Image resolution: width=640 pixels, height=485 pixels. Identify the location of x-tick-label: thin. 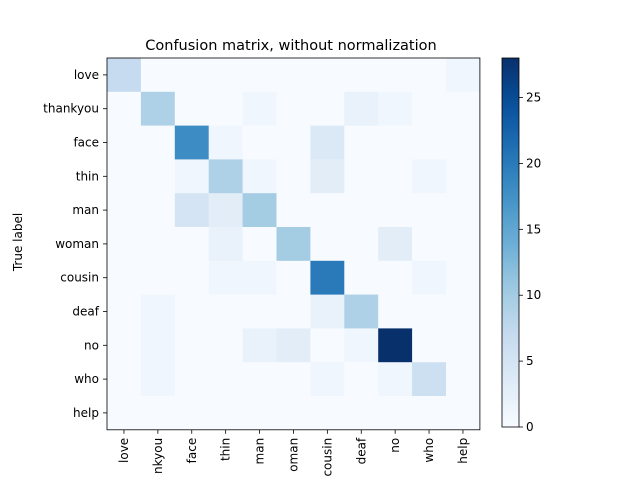
(226, 449).